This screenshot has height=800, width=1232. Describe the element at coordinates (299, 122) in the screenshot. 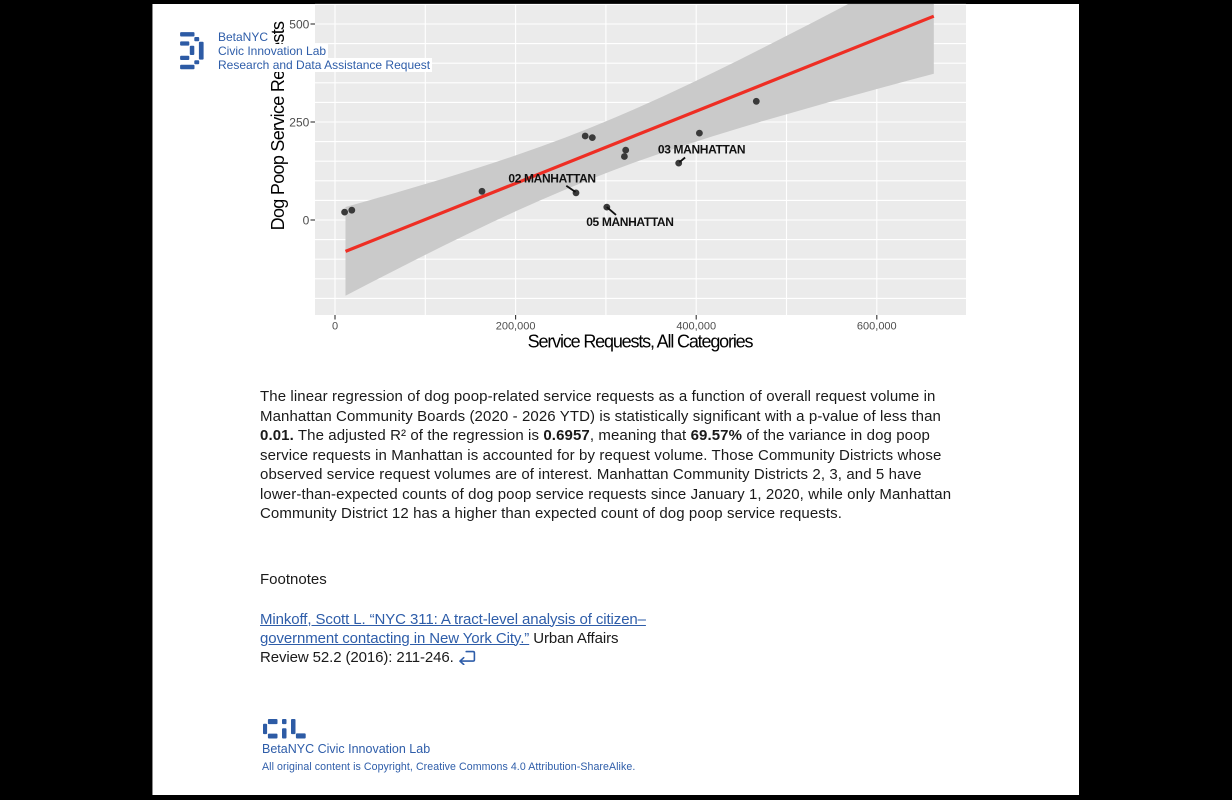

I see `svg-text: 250` at that location.